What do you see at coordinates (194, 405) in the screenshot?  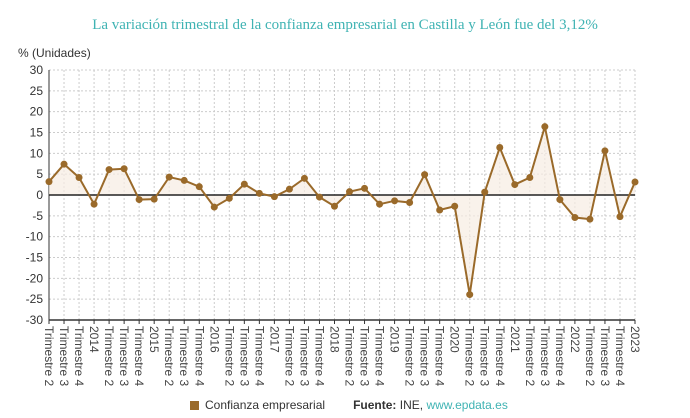 I see `legend-swatch` at bounding box center [194, 405].